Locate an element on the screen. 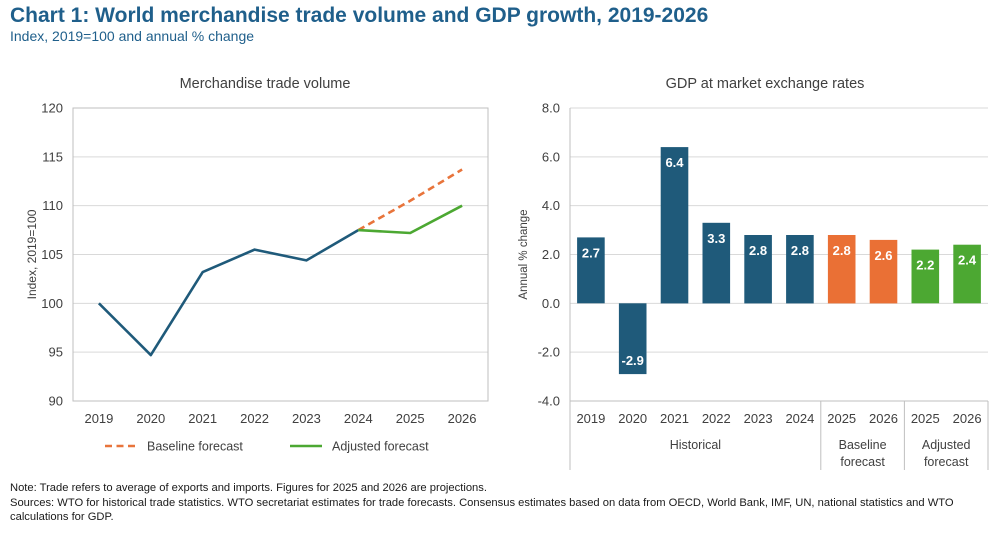 The height and width of the screenshot is (537, 1000). series-line-actual is located at coordinates (228, 292).